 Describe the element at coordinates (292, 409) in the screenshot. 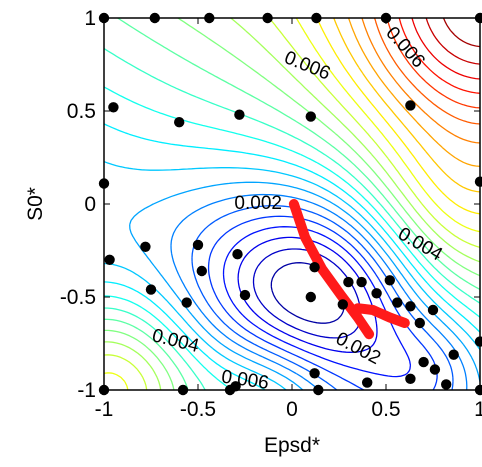

I see `x-tick-label: 0` at that location.